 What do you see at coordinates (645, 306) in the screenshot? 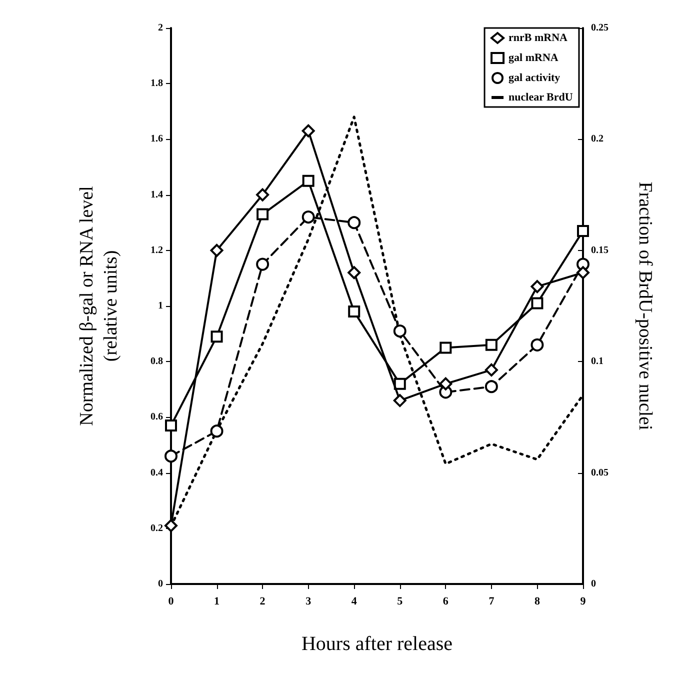
I see `y2-axis-title: Fraction of BrdU-positive nuclei` at bounding box center [645, 306].